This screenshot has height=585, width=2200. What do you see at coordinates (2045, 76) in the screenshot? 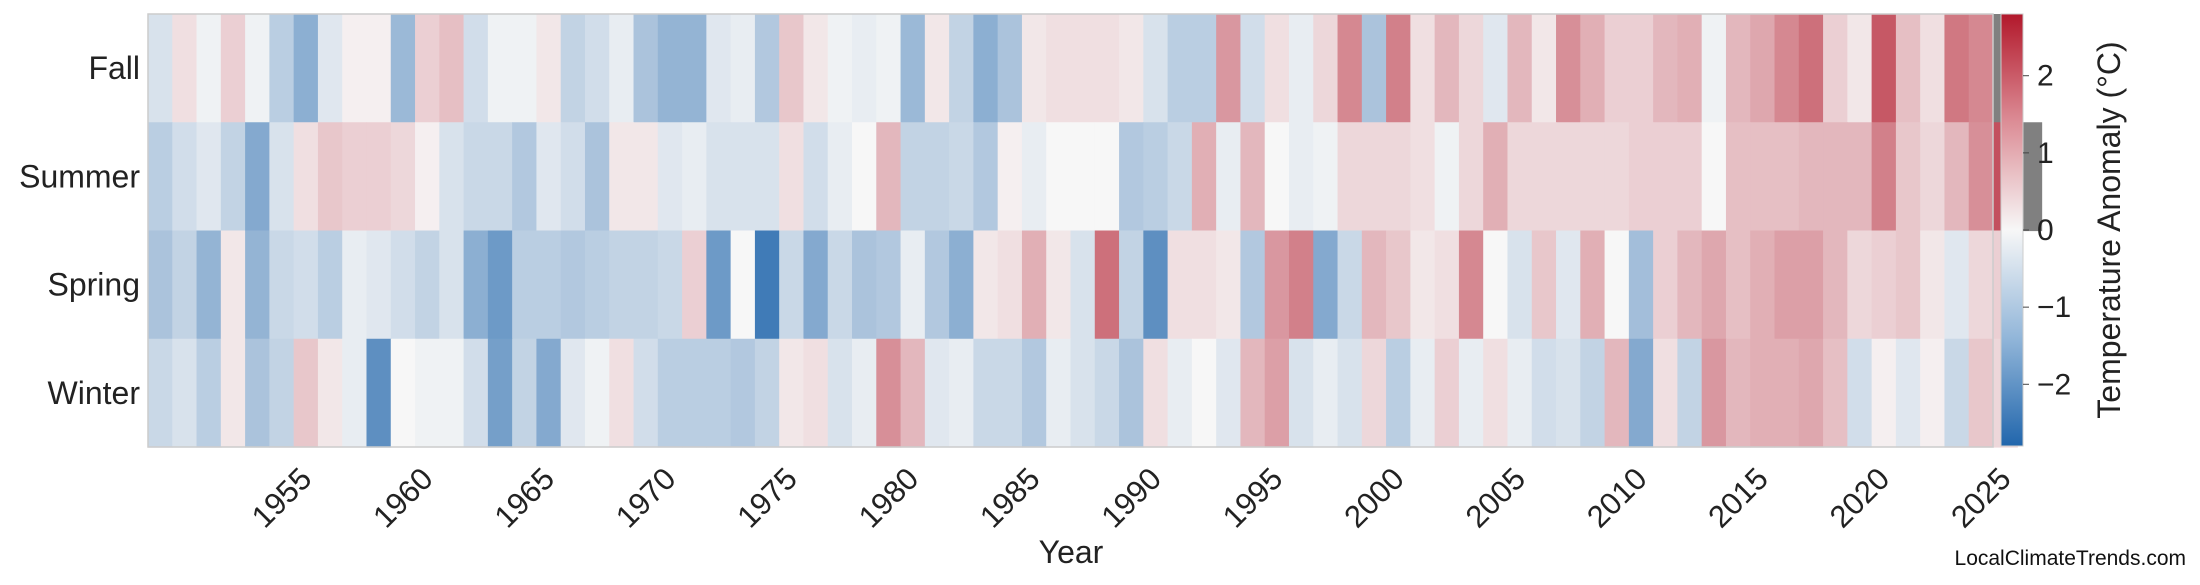
I see `colorbar-tick-label: 2` at bounding box center [2045, 76].